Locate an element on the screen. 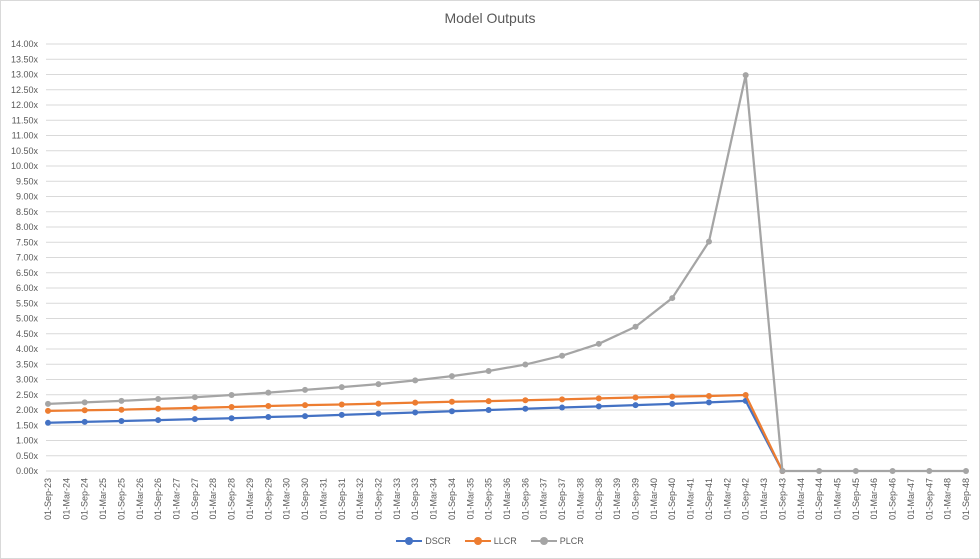 The height and width of the screenshot is (559, 980). y-tick-label: 8.50x is located at coordinates (27, 212).